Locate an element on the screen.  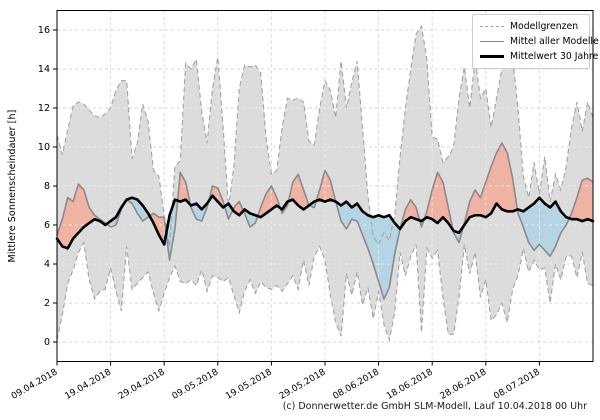
y-tick-label: 10 is located at coordinates (44, 147).